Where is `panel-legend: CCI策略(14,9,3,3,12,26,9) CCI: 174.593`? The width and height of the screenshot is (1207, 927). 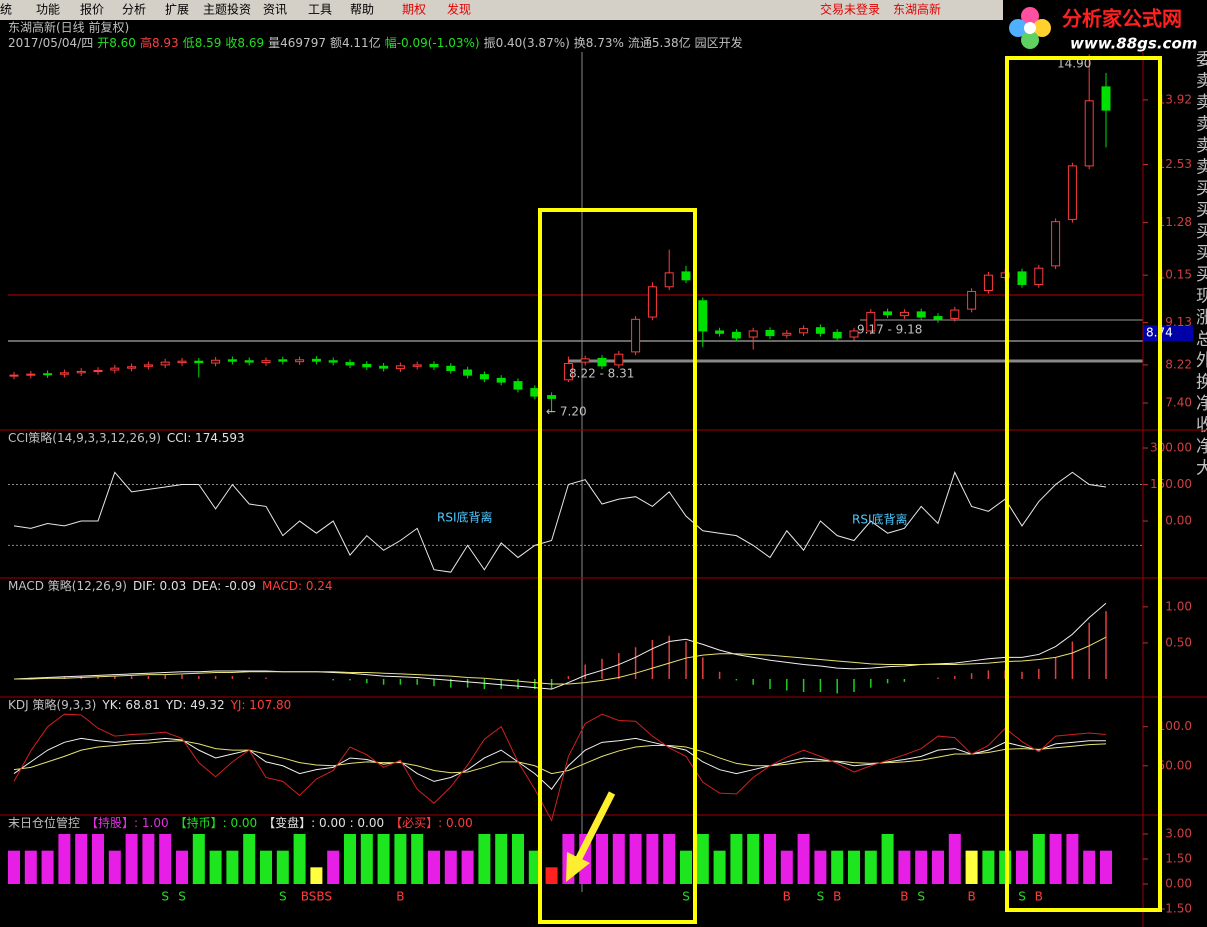
panel-legend: CCI策略(14,9,3,3,12,26,9) CCI: 174.593 is located at coordinates (126, 437).